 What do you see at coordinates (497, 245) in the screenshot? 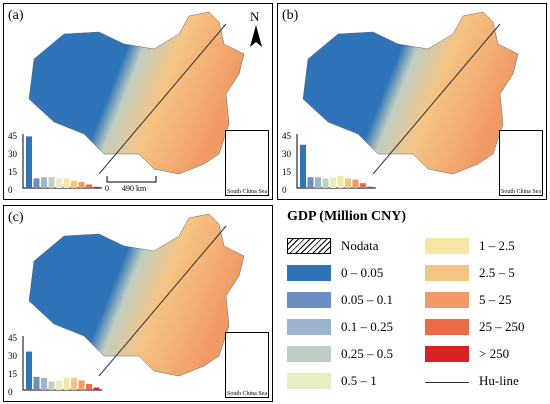
I see `legend-label: 1 – 2.5` at bounding box center [497, 245].